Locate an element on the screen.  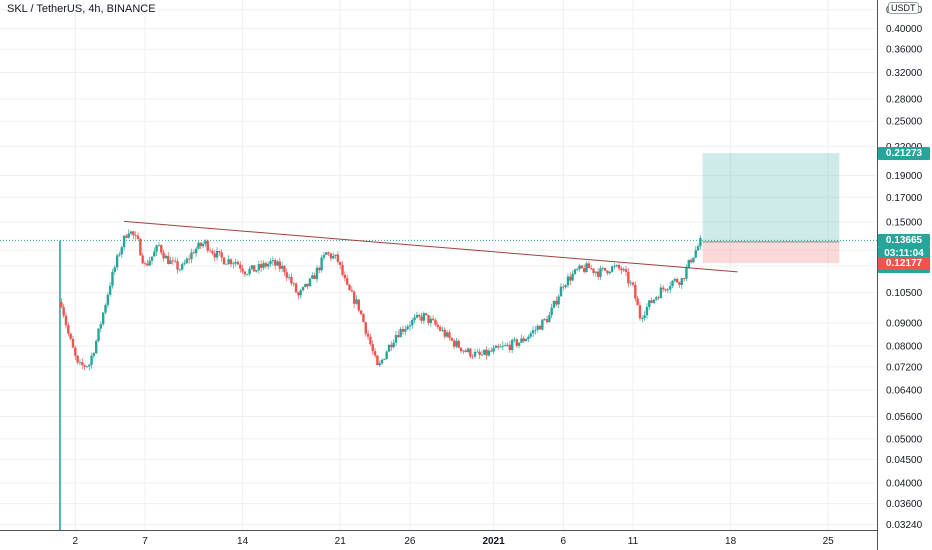
loss-zone is located at coordinates (771, 252).